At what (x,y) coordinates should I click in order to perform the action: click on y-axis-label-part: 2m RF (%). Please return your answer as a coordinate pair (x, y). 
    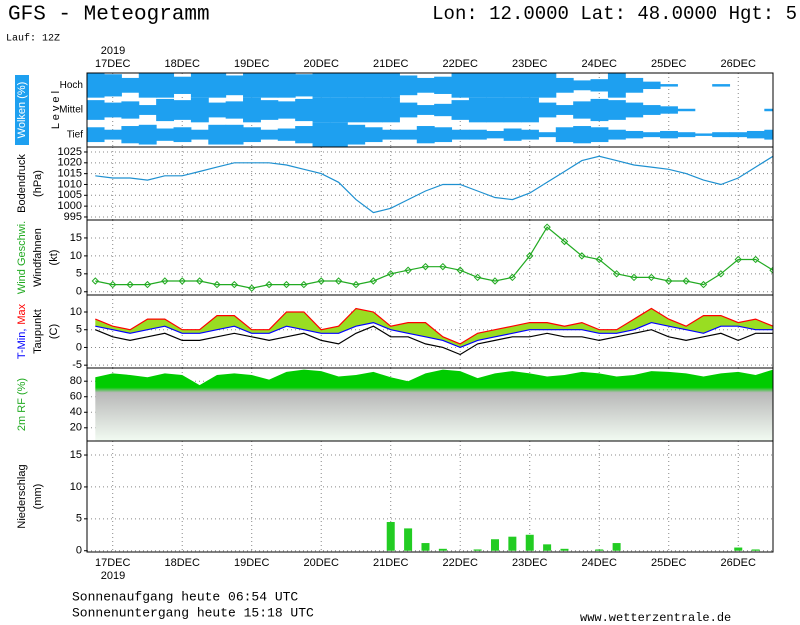
    Looking at the image, I should click on (22, 404).